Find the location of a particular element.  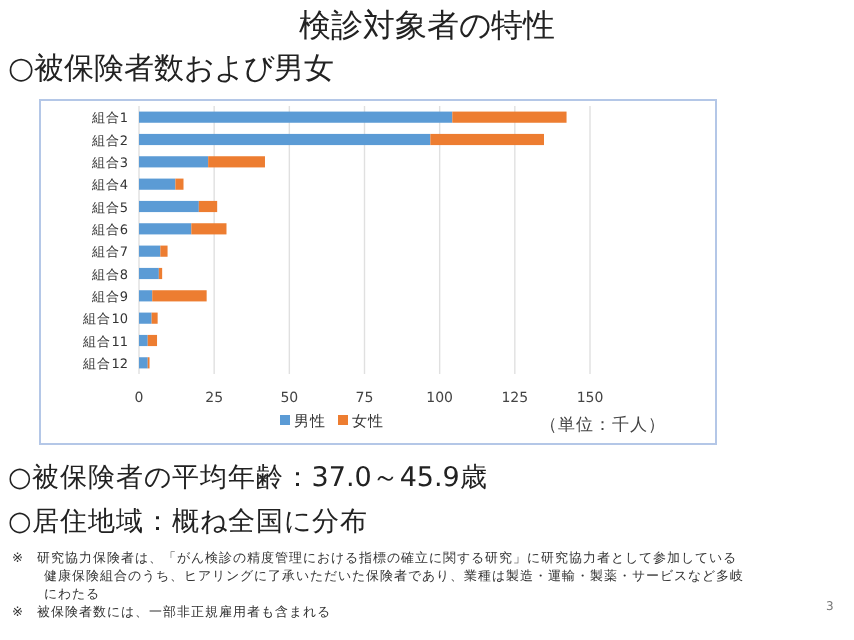

text: ○居住地域：概ね全国に分布 is located at coordinates (188, 522).